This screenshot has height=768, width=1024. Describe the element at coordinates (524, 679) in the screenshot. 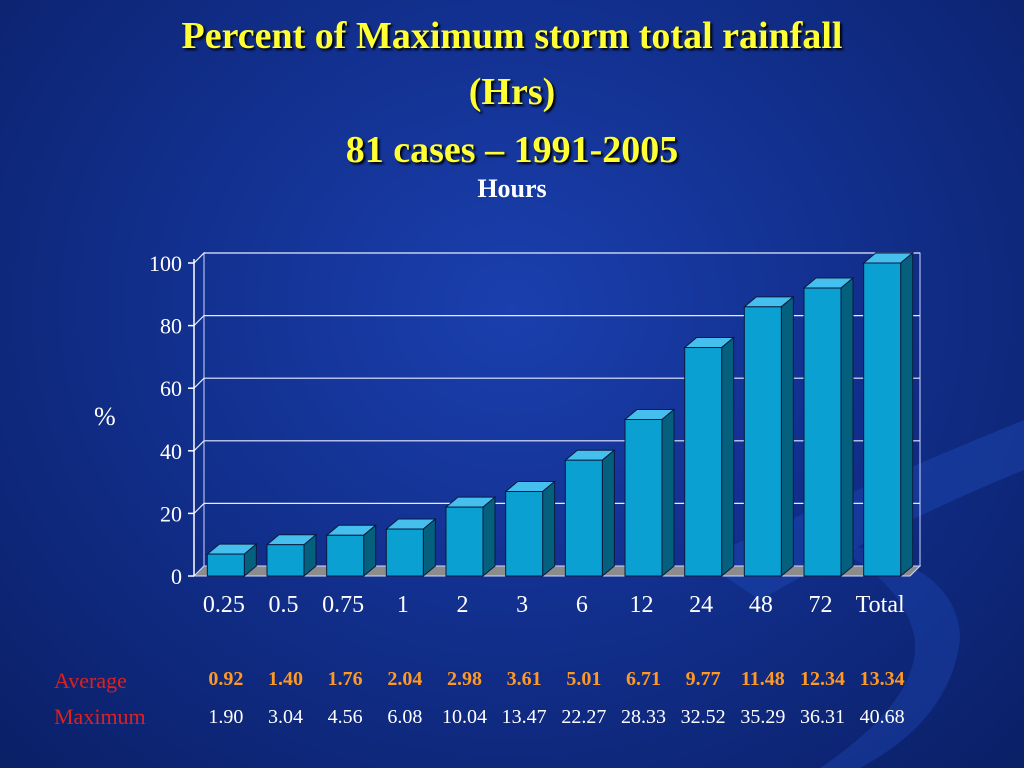

I see `average-value: 3.61` at that location.